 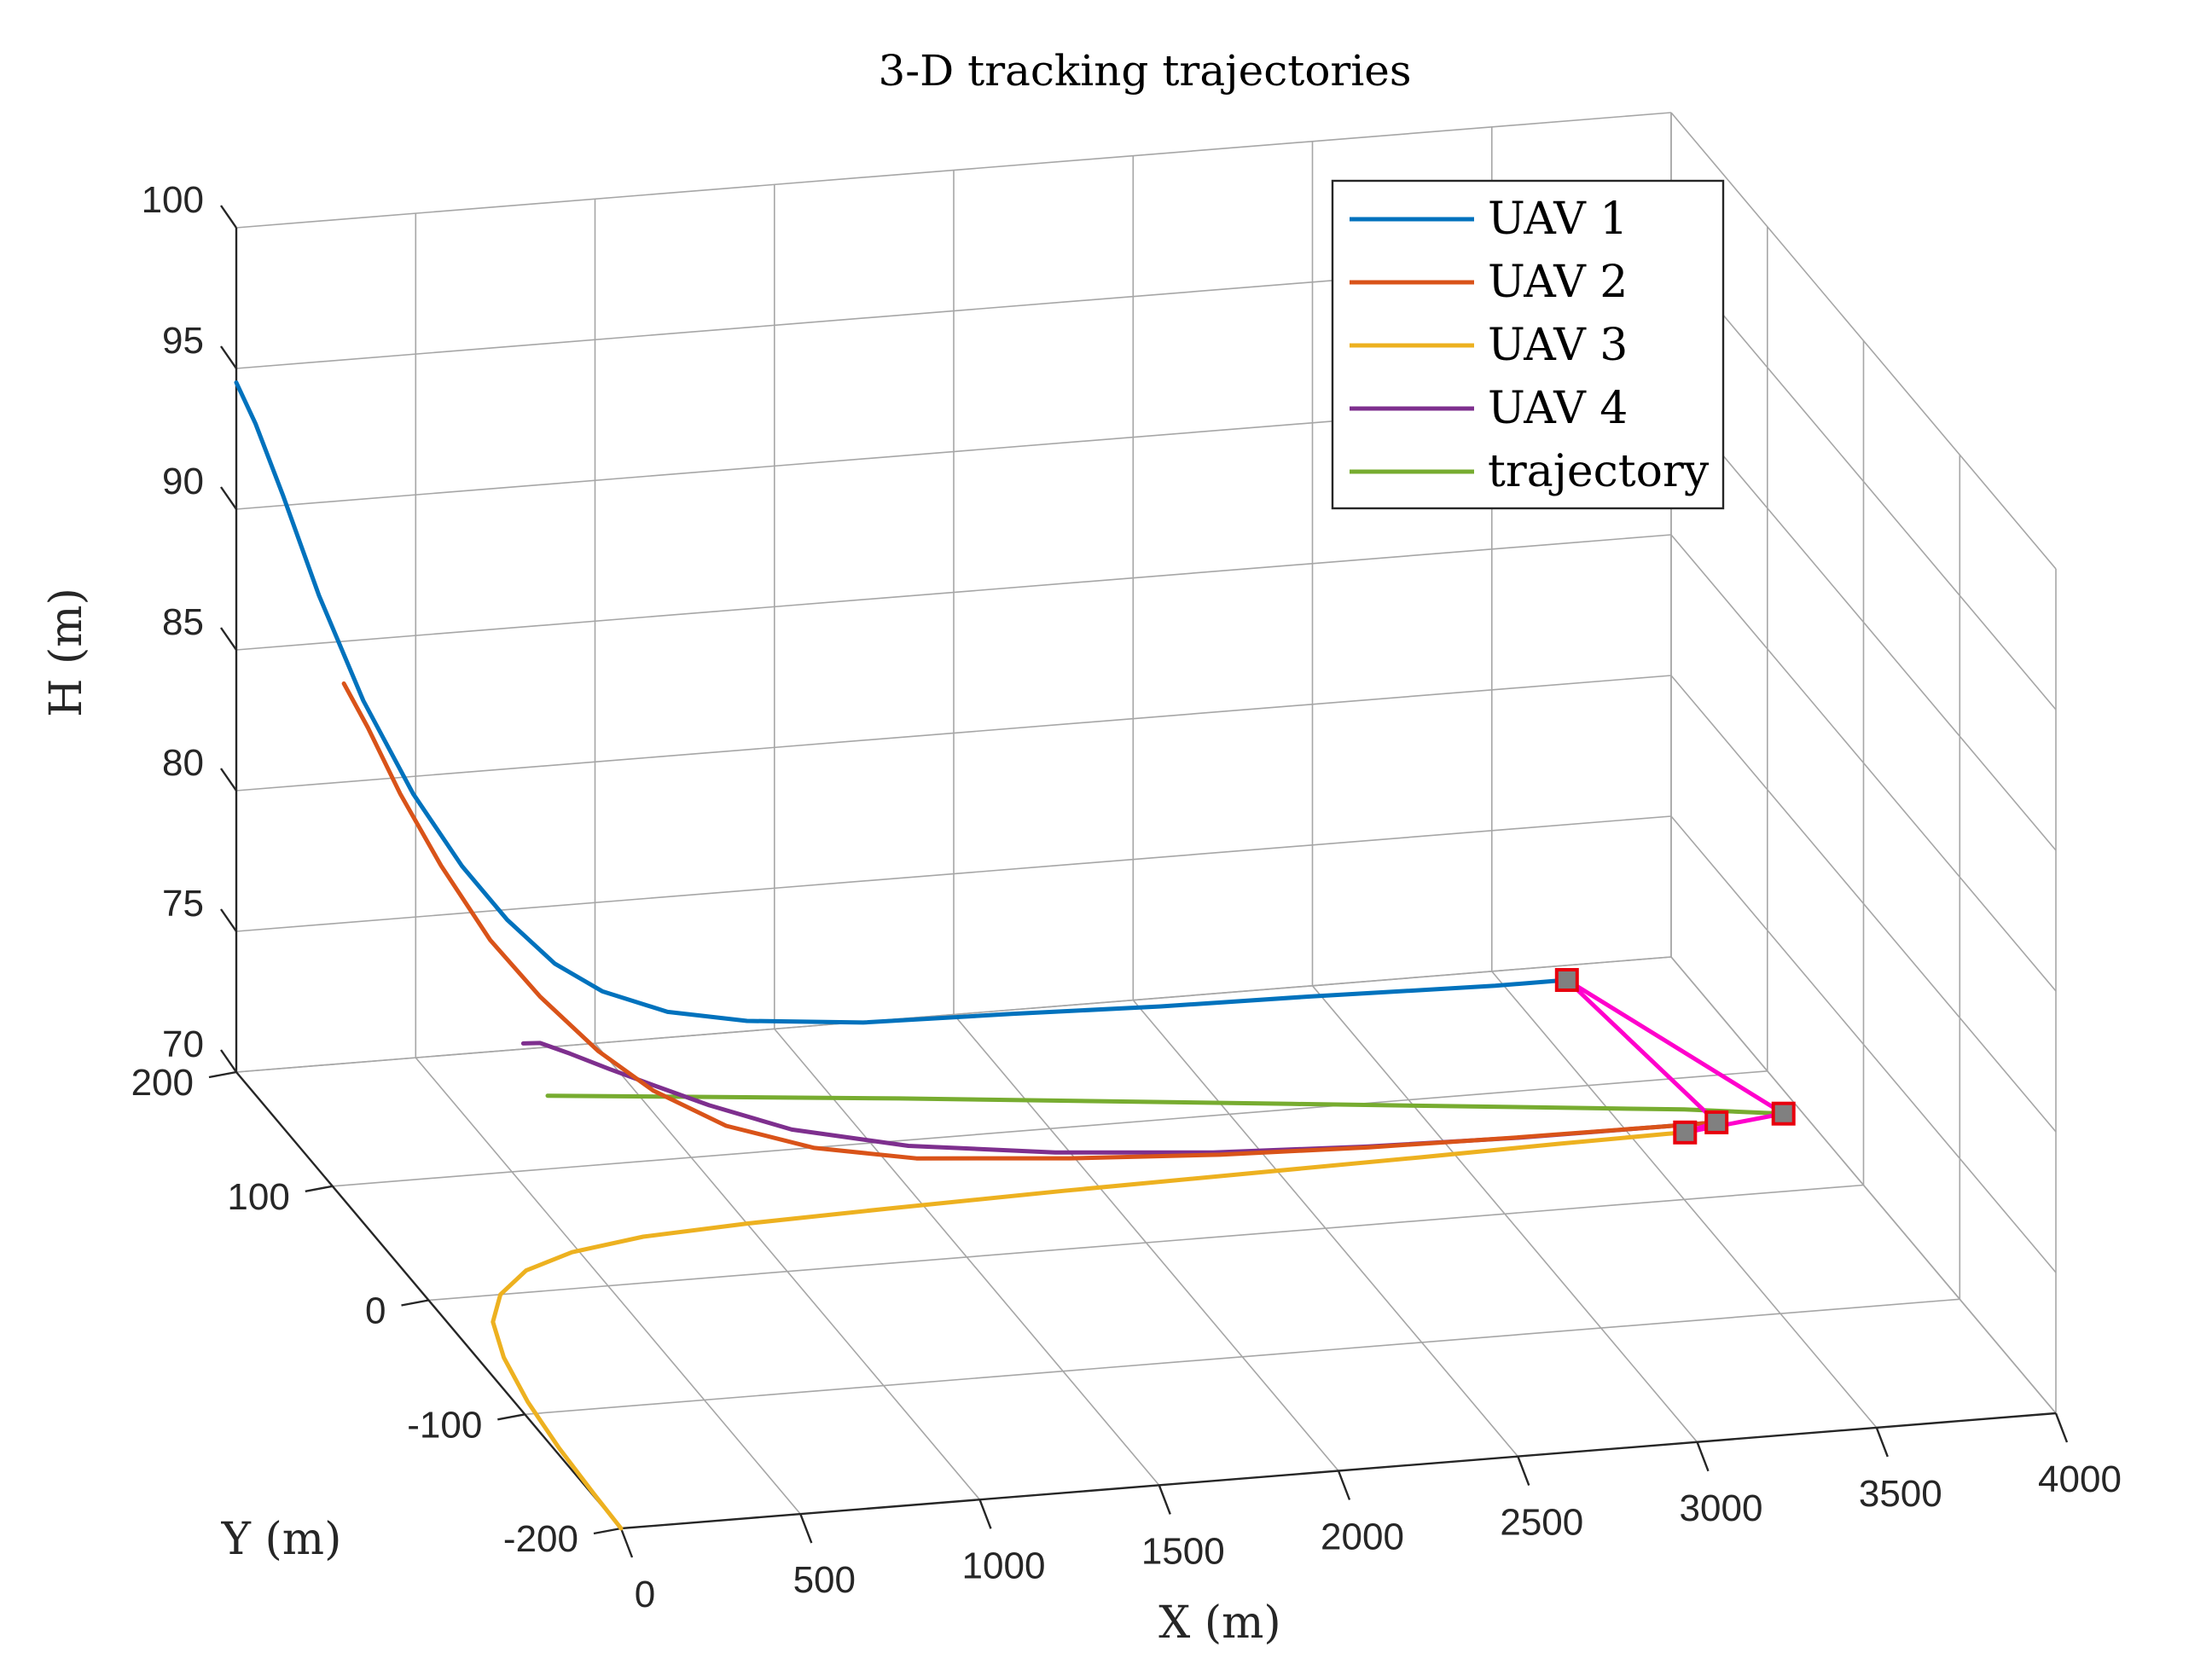 What do you see at coordinates (1558, 345) in the screenshot?
I see `legend-label-uav-3: UAV 3` at bounding box center [1558, 345].